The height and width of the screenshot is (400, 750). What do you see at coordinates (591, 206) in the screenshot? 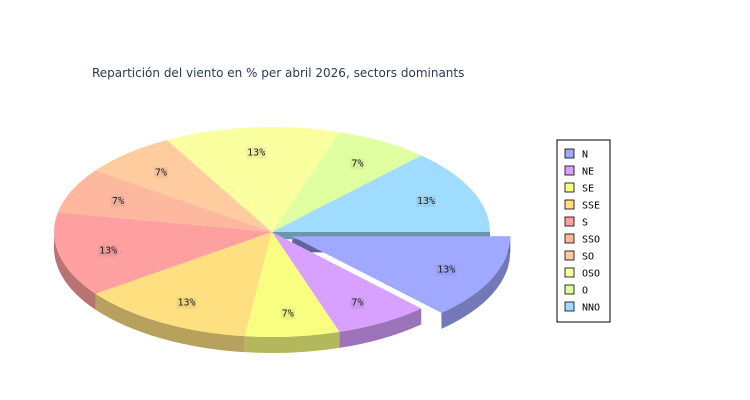
I see `legend-label-sse: SSE` at bounding box center [591, 206].